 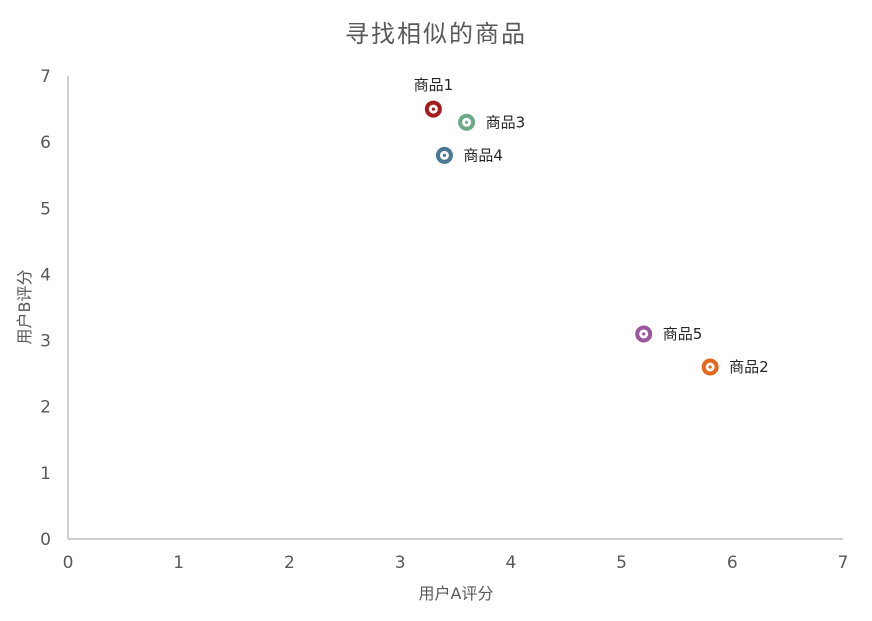 I want to click on x-tick-label: 7, so click(x=843, y=563).